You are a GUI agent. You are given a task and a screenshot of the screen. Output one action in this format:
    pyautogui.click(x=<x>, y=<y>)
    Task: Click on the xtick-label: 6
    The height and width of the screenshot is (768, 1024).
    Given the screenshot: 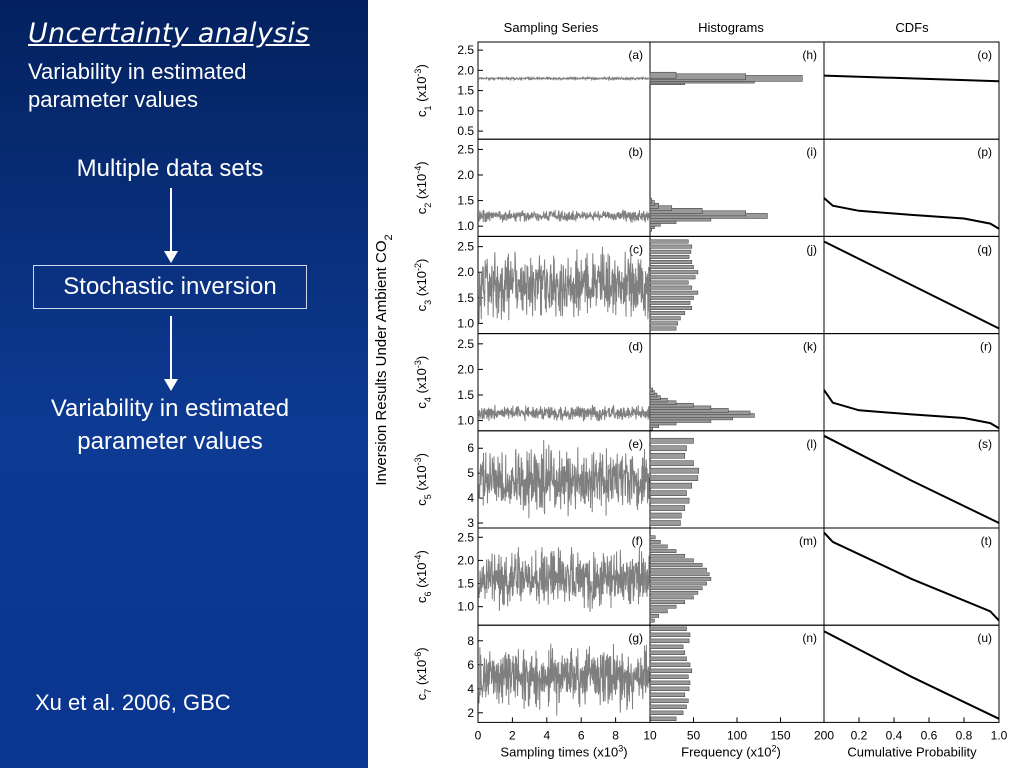 What is the action you would take?
    pyautogui.click(x=581, y=735)
    